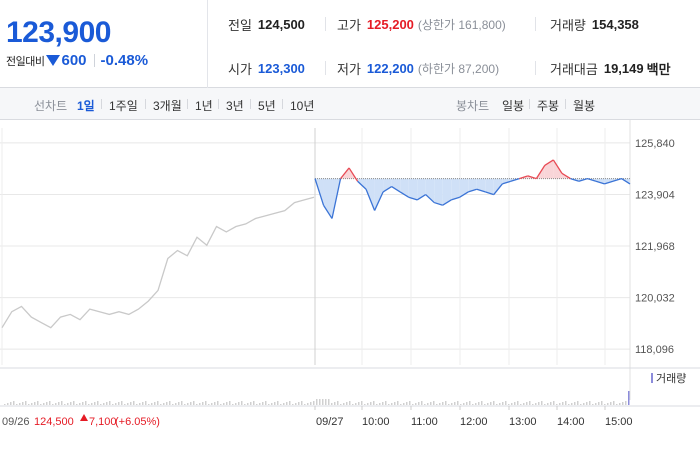 Image resolution: width=700 pixels, height=450 pixels. I want to click on candle-tab-weekly: 주봉, so click(548, 106).